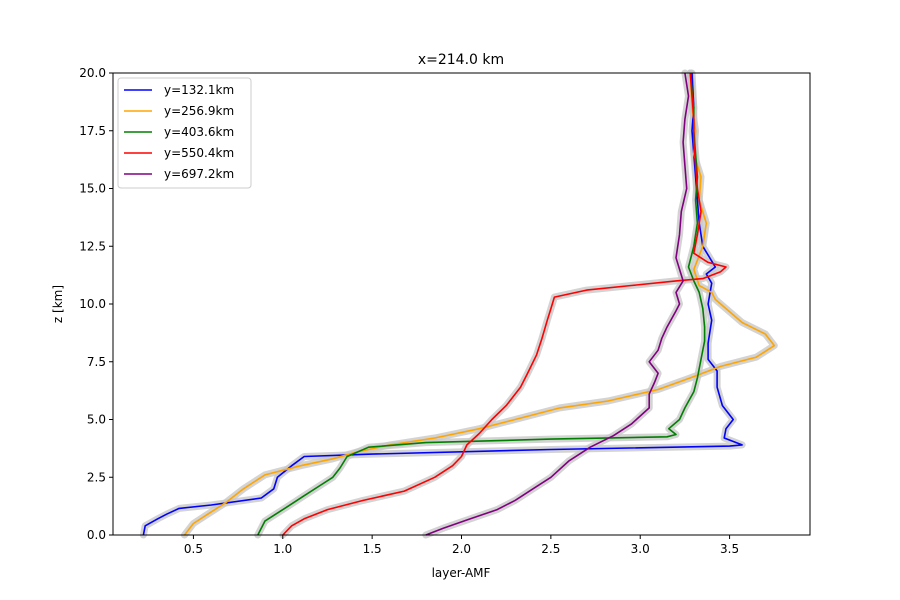  What do you see at coordinates (96, 420) in the screenshot?
I see `y-tick-label: 5.0` at bounding box center [96, 420].